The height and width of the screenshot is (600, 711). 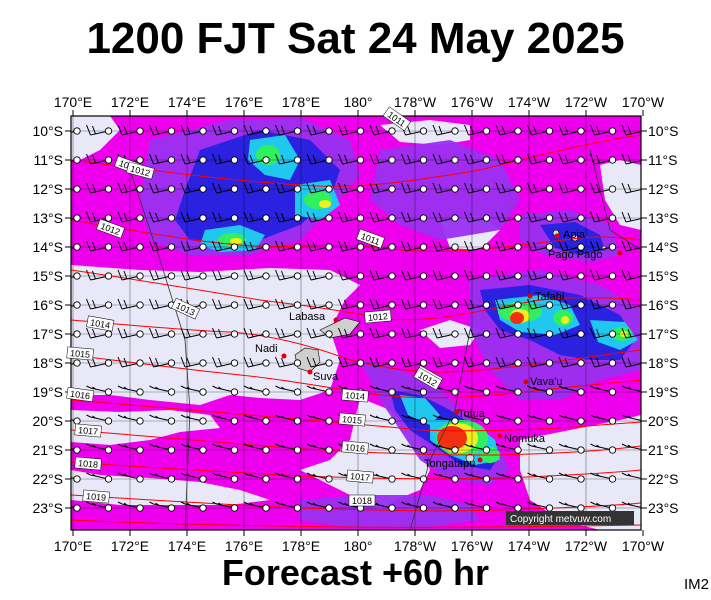 I want to click on svg-text: 1014, so click(x=99, y=323).